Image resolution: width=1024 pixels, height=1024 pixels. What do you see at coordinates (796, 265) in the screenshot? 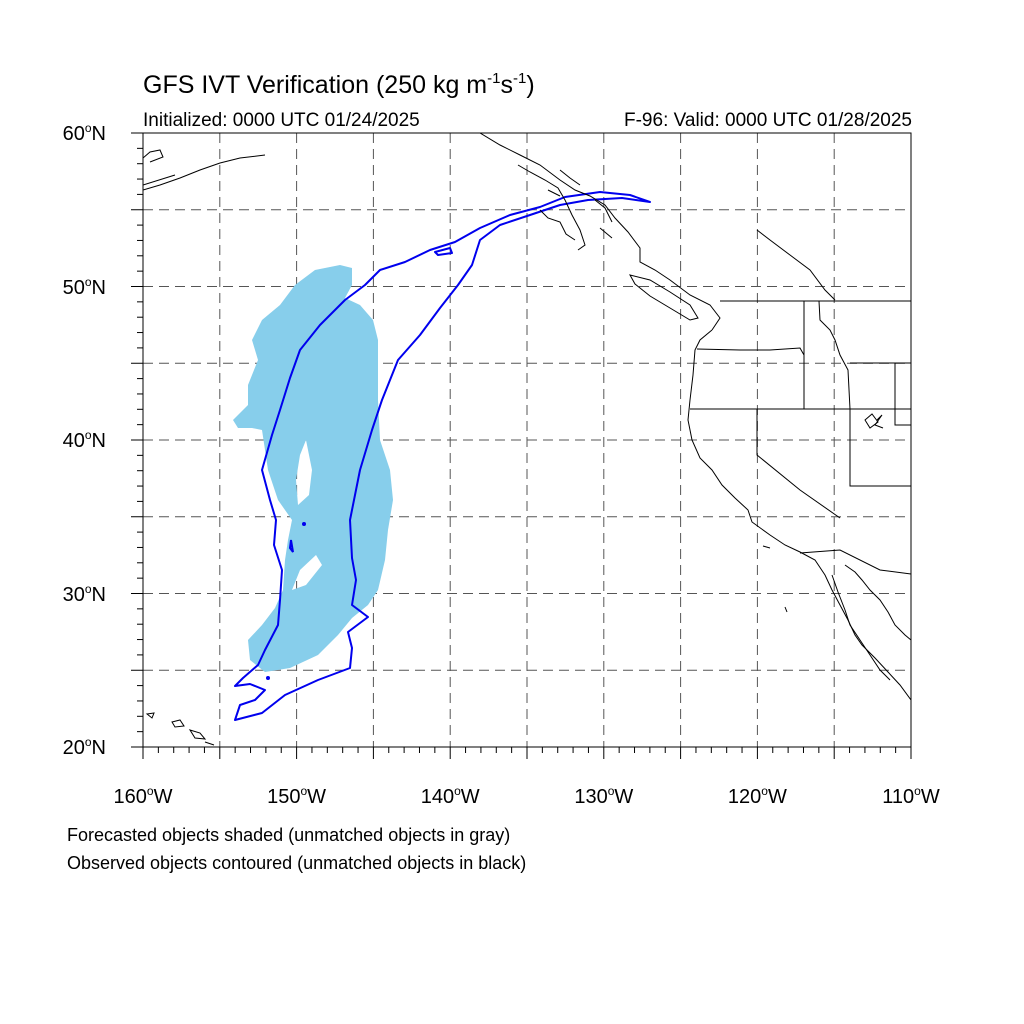
I see `continental-divide-line` at bounding box center [796, 265].